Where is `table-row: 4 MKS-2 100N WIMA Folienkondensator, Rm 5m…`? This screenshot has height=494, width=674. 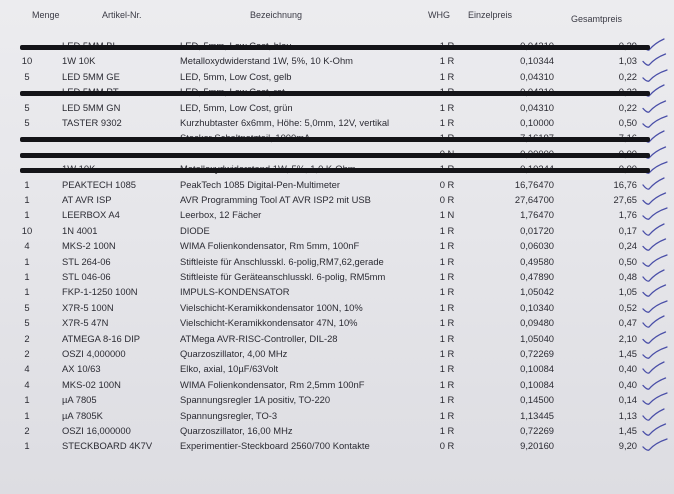
table-row: 4 MKS-2 100N WIMA Folienkondensator, Rm 5m… is located at coordinates (337, 246).